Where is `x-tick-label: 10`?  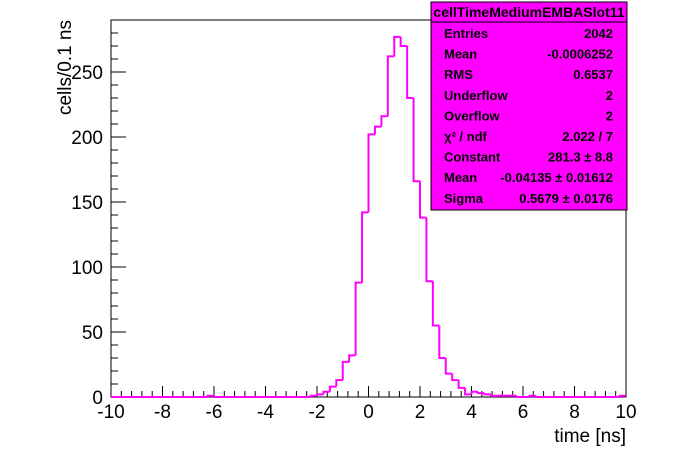
x-tick-label: 10 is located at coordinates (625, 412).